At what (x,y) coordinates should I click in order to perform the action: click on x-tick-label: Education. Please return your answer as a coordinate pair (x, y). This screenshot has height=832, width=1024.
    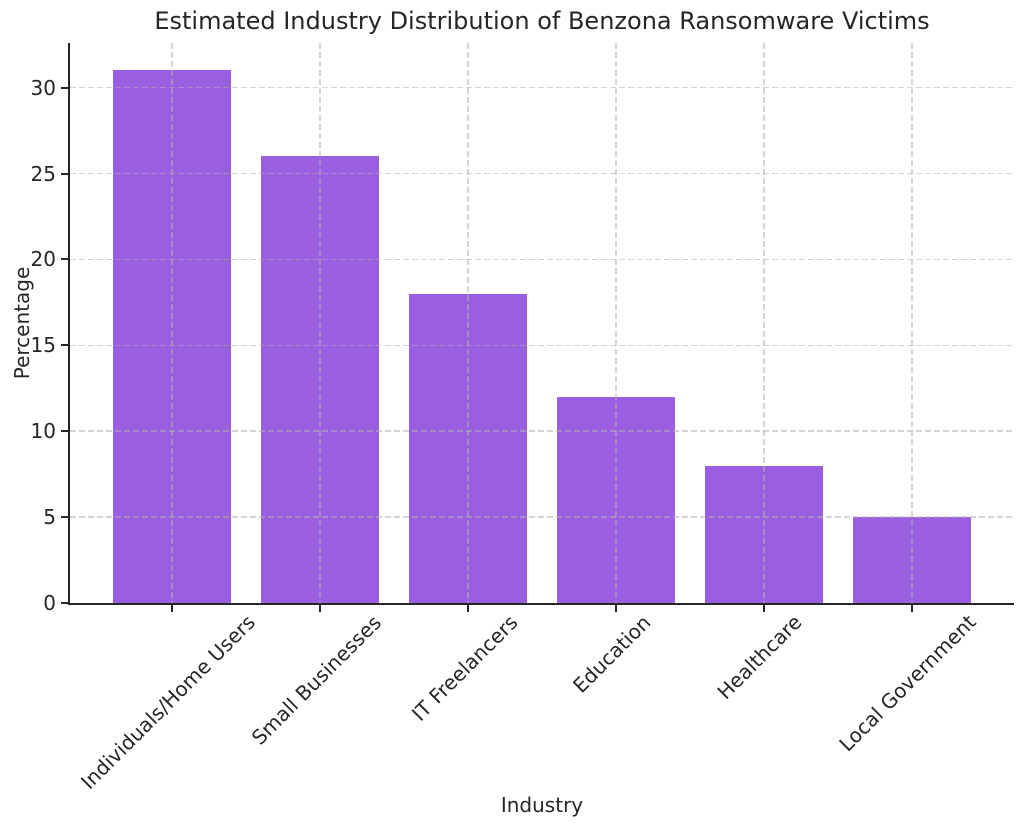
    Looking at the image, I should click on (612, 654).